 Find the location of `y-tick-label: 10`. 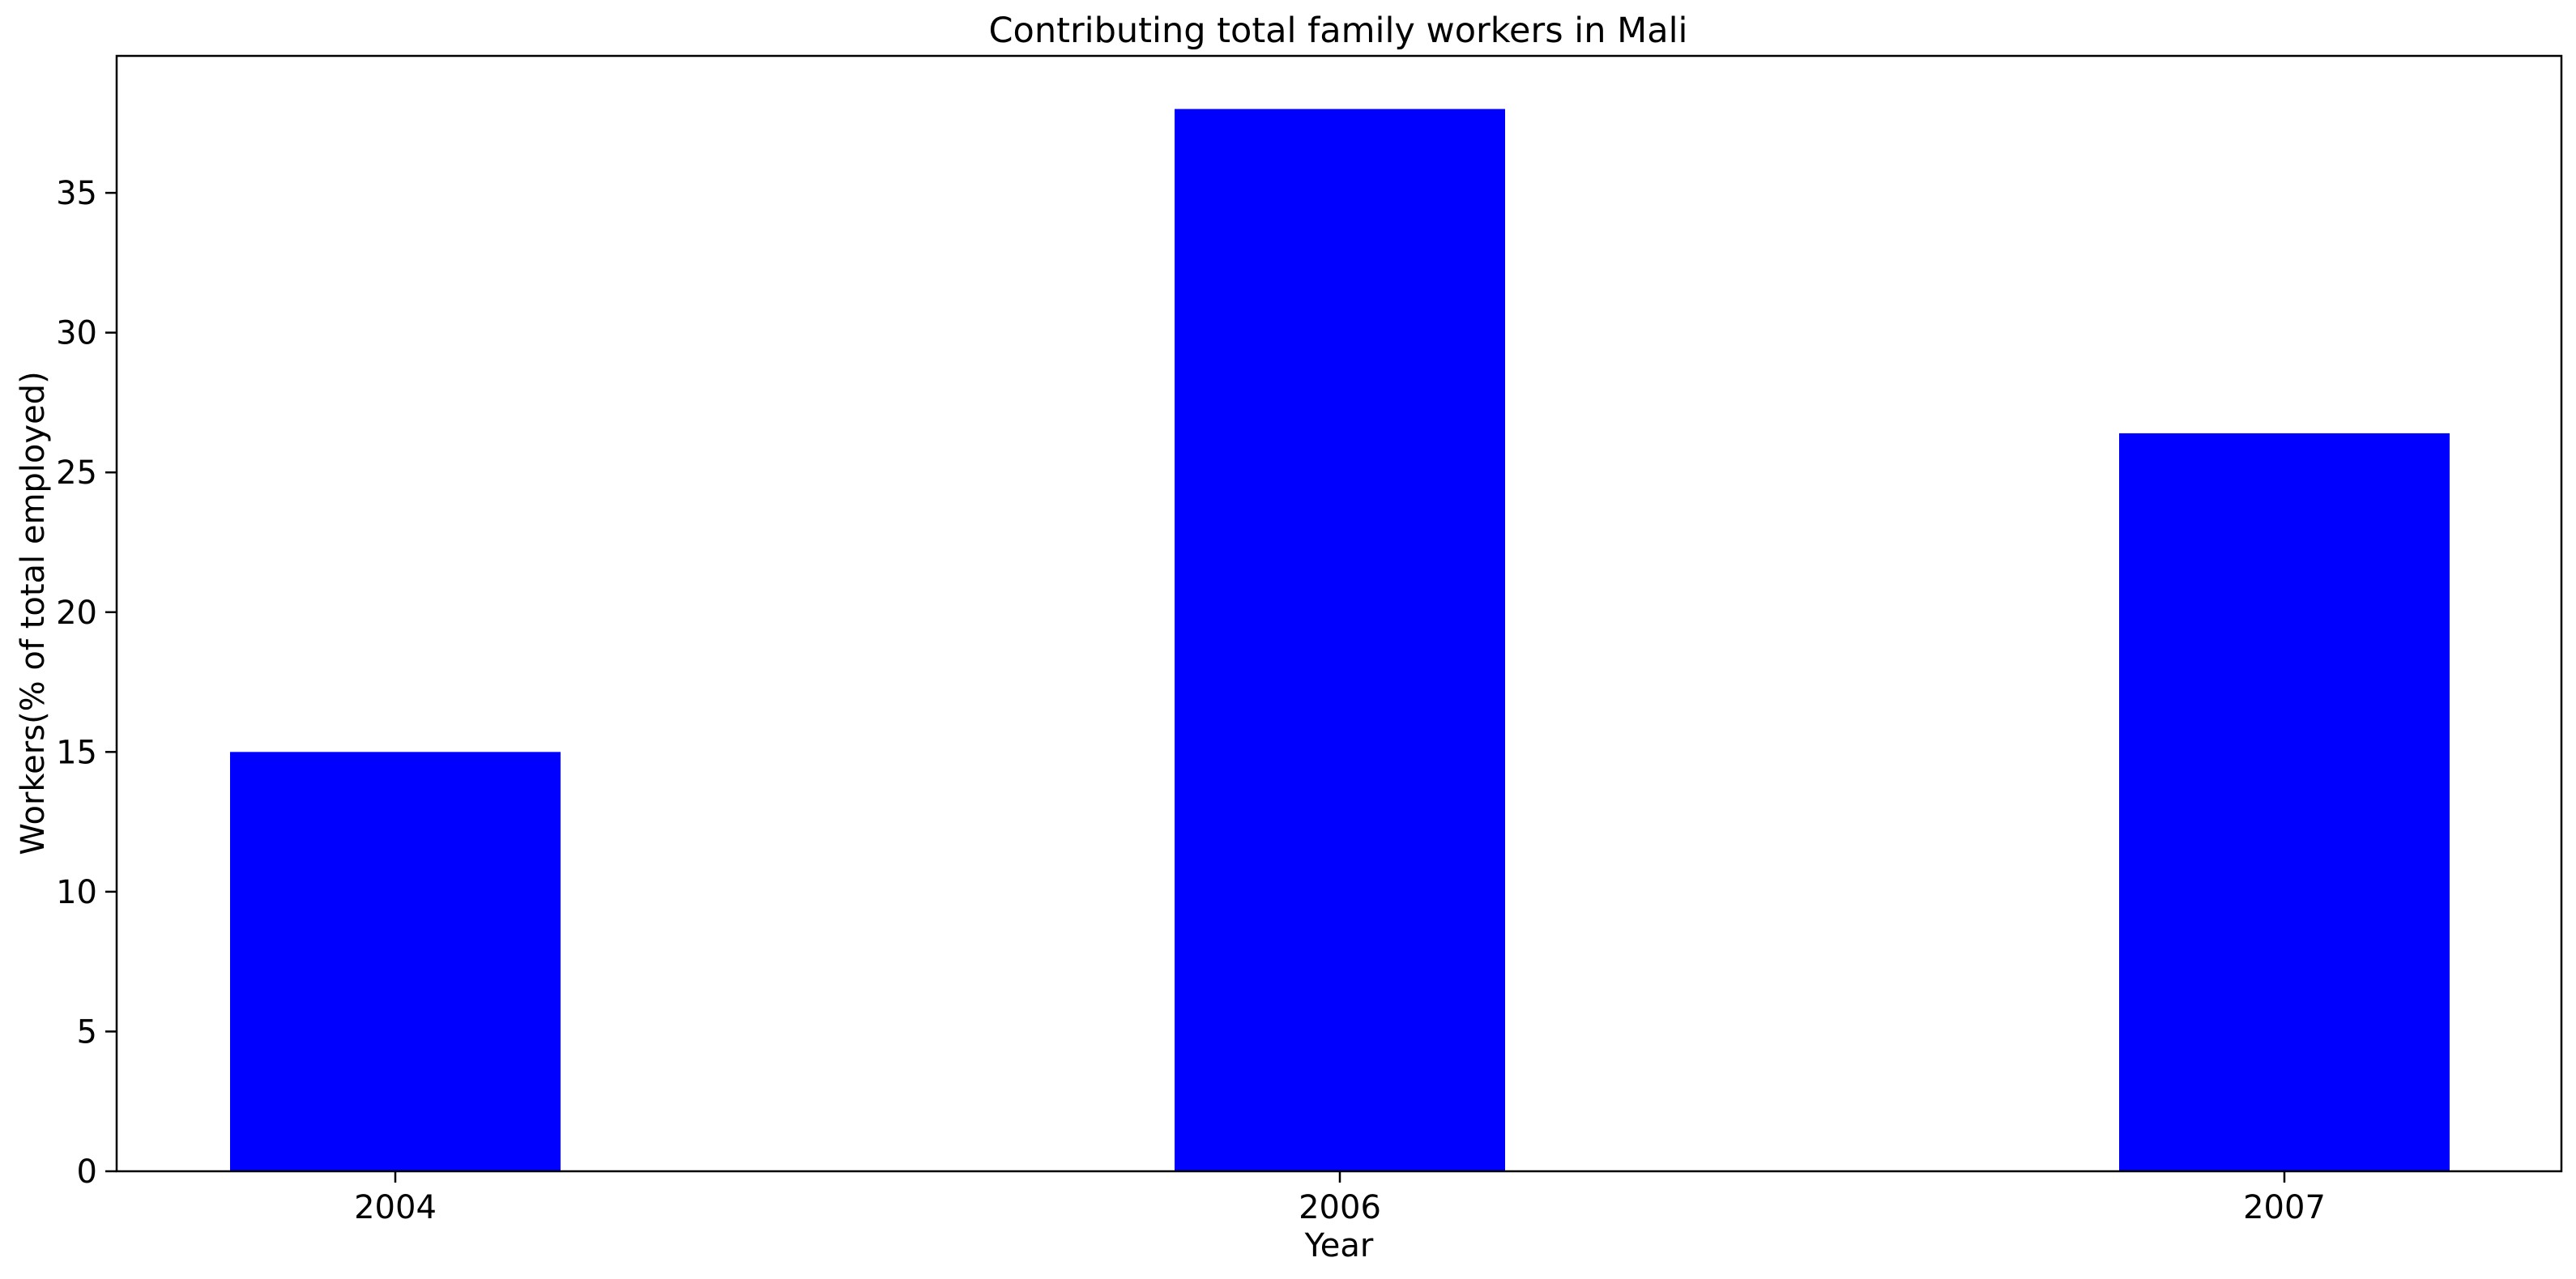

y-tick-label: 10 is located at coordinates (76, 892).